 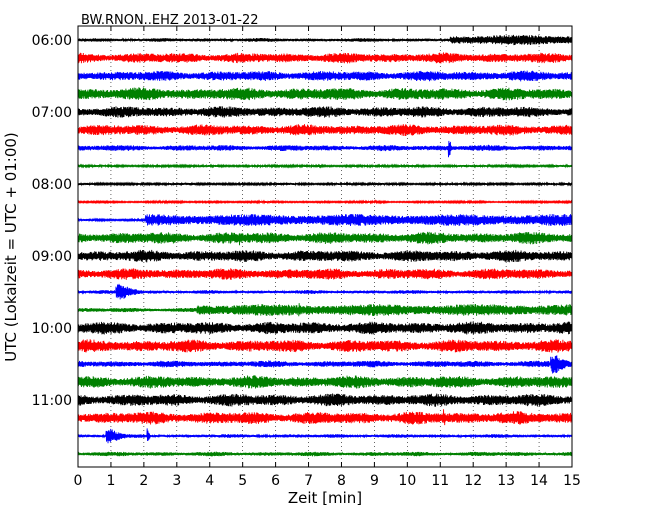 What do you see at coordinates (407, 481) in the screenshot?
I see `x-tick-label: 10` at bounding box center [407, 481].